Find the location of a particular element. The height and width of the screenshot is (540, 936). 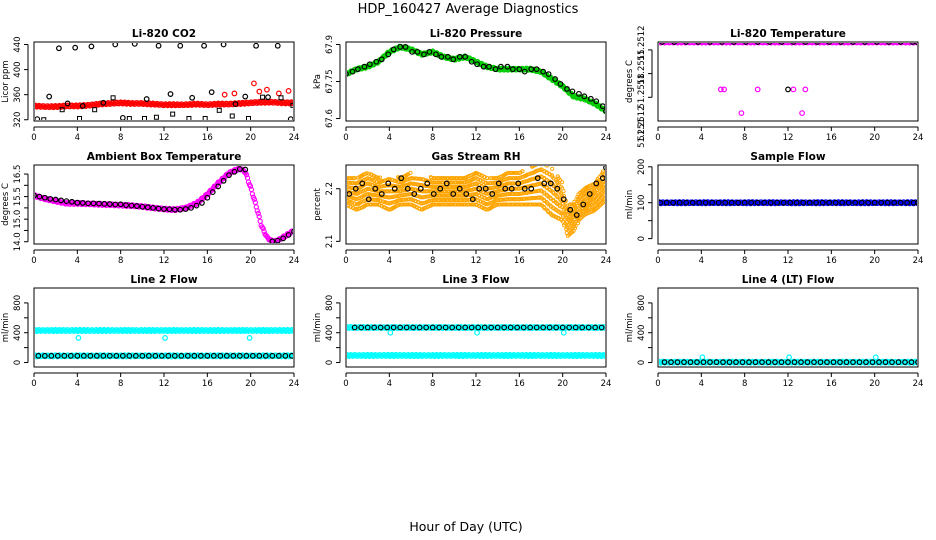

x-tick-label: 24 is located at coordinates (606, 138).